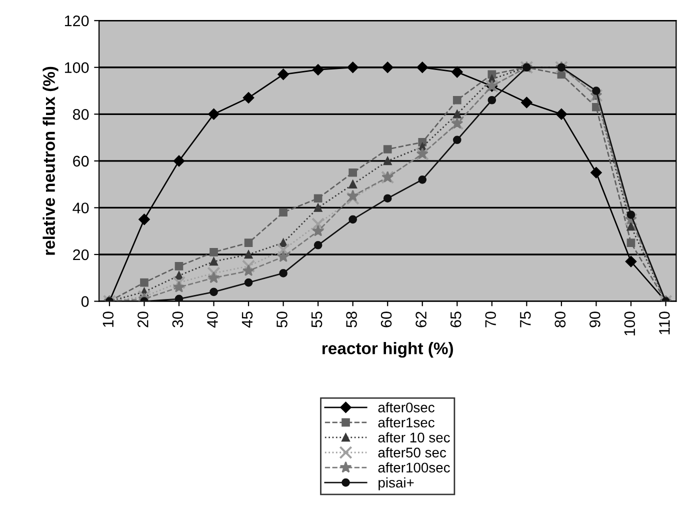  Describe the element at coordinates (247, 320) in the screenshot. I see `x-tick-label: 45` at that location.